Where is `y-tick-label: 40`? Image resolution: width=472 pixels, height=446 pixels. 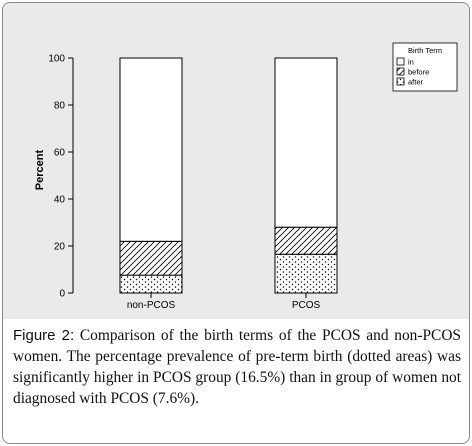
y-tick-label: 40 is located at coordinates (60, 200).